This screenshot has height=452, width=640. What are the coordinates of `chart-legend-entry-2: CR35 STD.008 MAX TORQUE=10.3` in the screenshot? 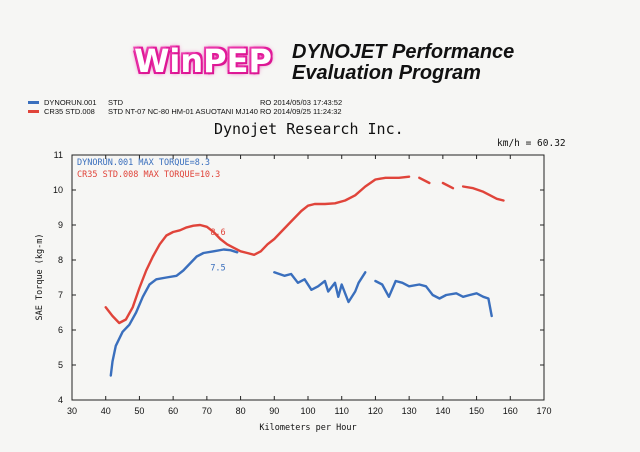 It's located at (148, 175).